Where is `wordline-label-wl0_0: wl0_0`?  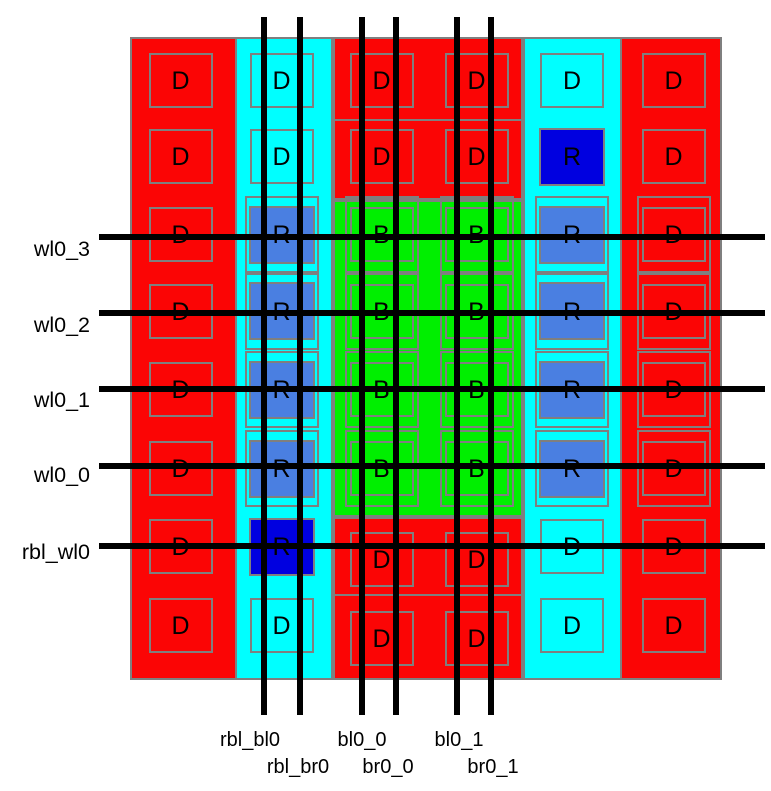
wordline-label-wl0_0: wl0_0 is located at coordinates (61, 475).